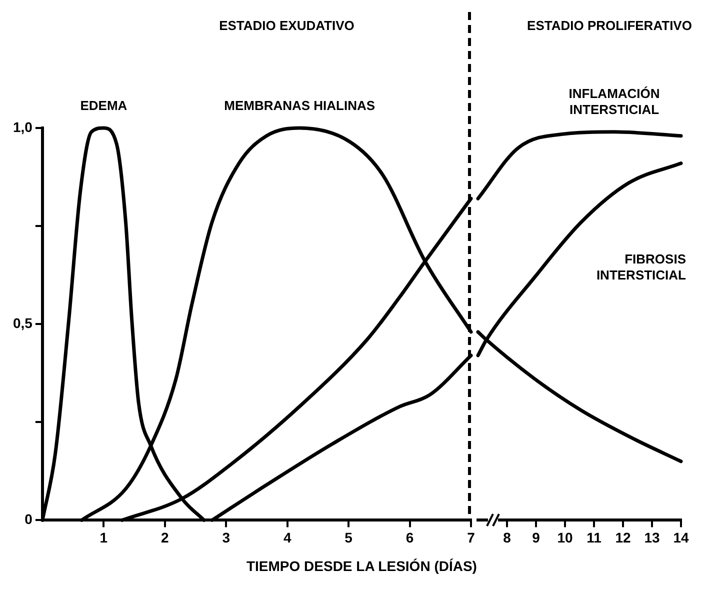 Image resolution: width=723 pixels, height=590 pixels. Describe the element at coordinates (287, 537) in the screenshot. I see `x-tick-label: 4` at that location.